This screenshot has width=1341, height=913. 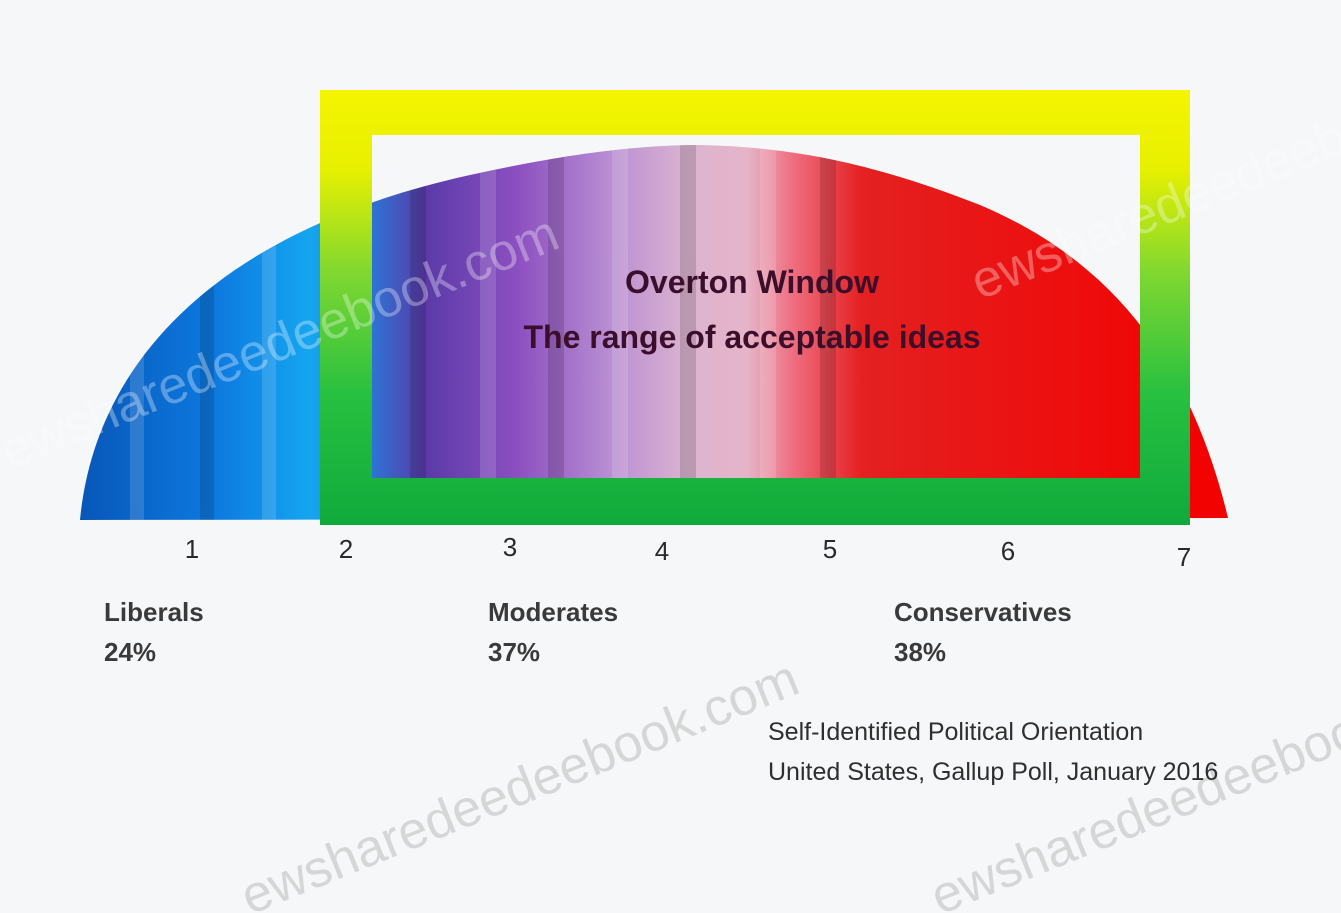 What do you see at coordinates (154, 612) in the screenshot?
I see `group-liberals-name: Liberals` at bounding box center [154, 612].